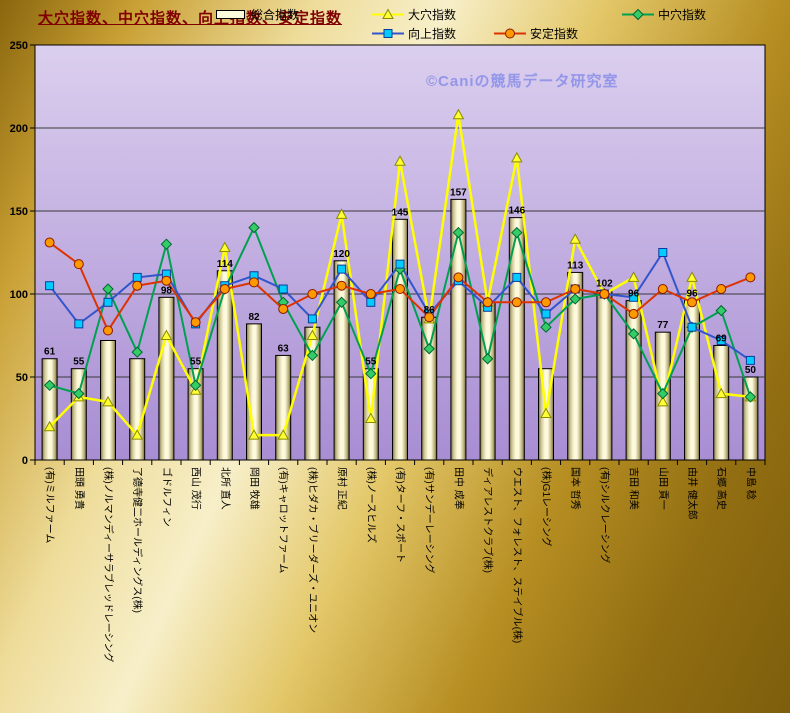 Image resolution: width=790 pixels, height=713 pixels. What do you see at coordinates (254, 488) in the screenshot?
I see `x-axis-label: 岡田 牧雄` at bounding box center [254, 488].